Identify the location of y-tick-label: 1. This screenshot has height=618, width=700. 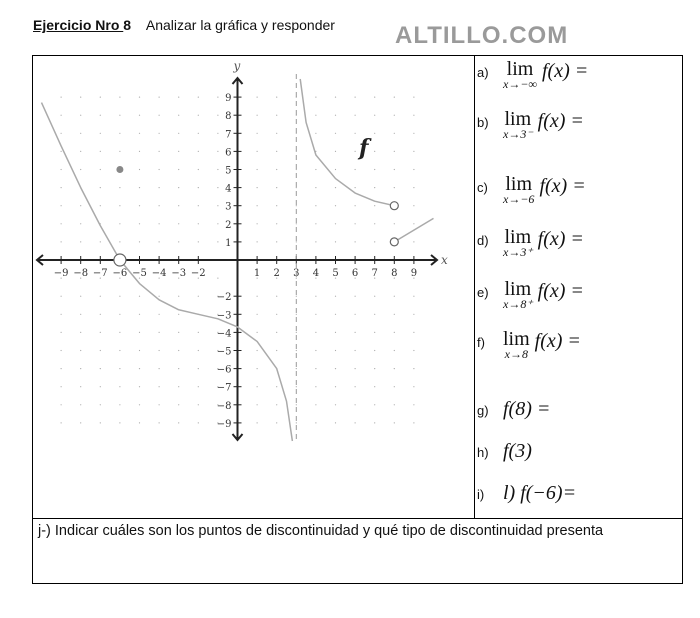
(228, 243).